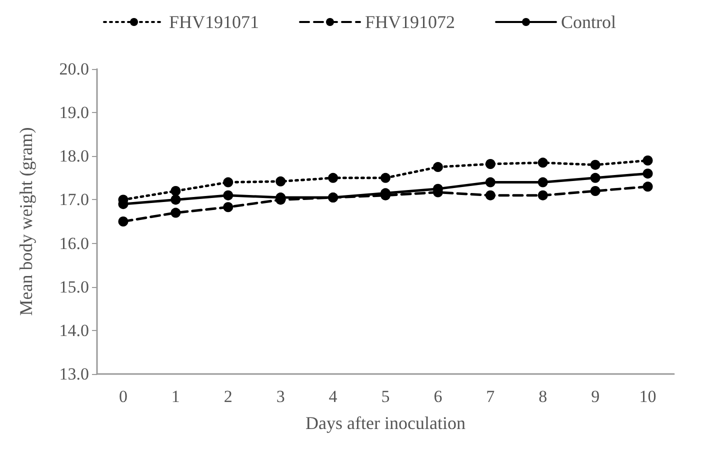 This screenshot has height=456, width=719. Describe the element at coordinates (438, 396) in the screenshot. I see `x-tick-label: 6` at that location.